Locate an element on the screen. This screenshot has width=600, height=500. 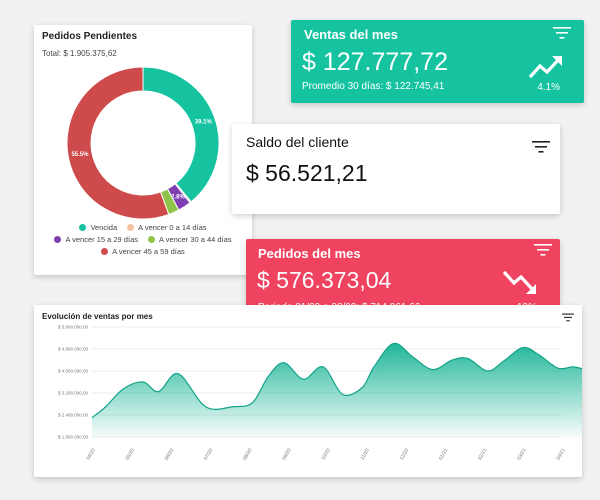
x-tick-label: 12/20 is located at coordinates (405, 454).